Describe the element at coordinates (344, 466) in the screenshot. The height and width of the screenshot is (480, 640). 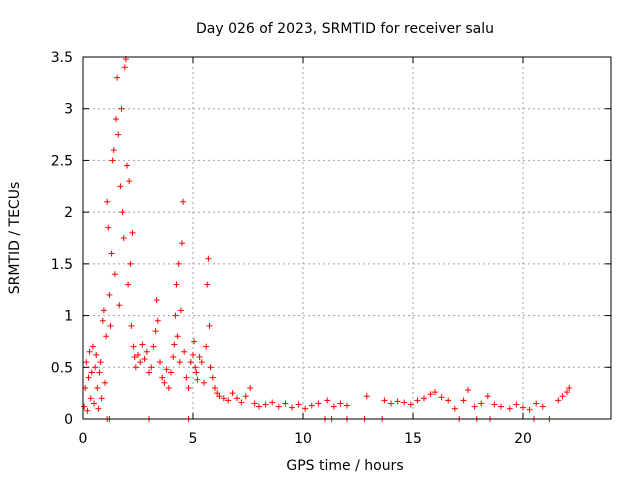
I see `x-axis-label: GPS time / hours` at that location.